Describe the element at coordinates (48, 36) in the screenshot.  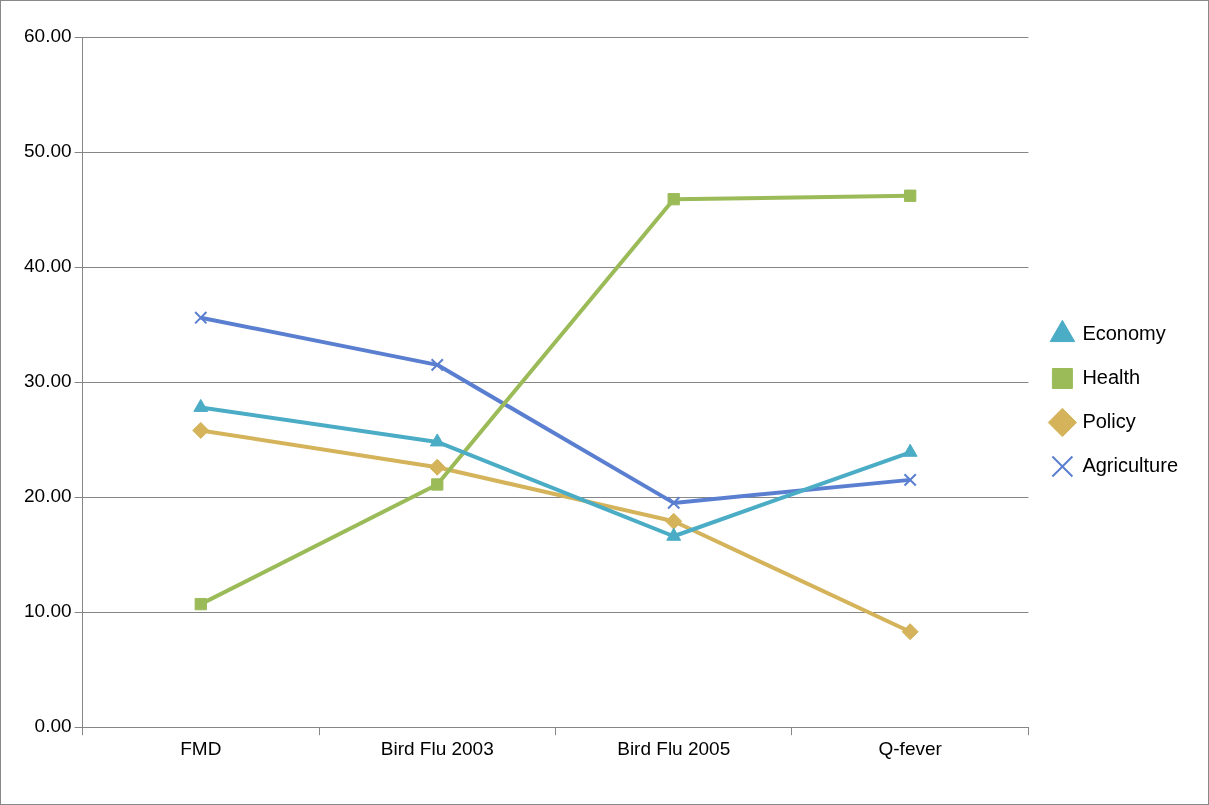
I see `y-tick-label: 60.00` at that location.